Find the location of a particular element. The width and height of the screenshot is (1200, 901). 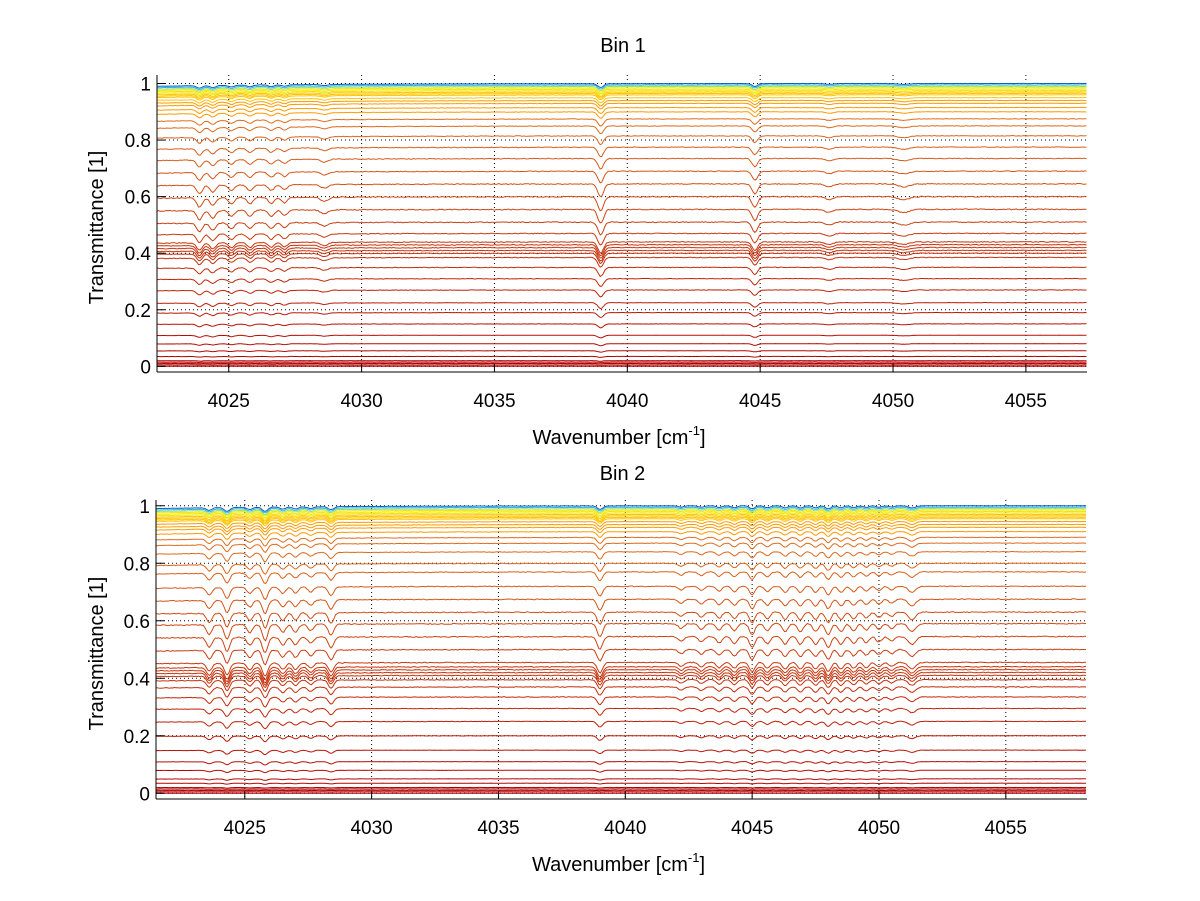

x-tick-label: 4035 is located at coordinates (498, 828).